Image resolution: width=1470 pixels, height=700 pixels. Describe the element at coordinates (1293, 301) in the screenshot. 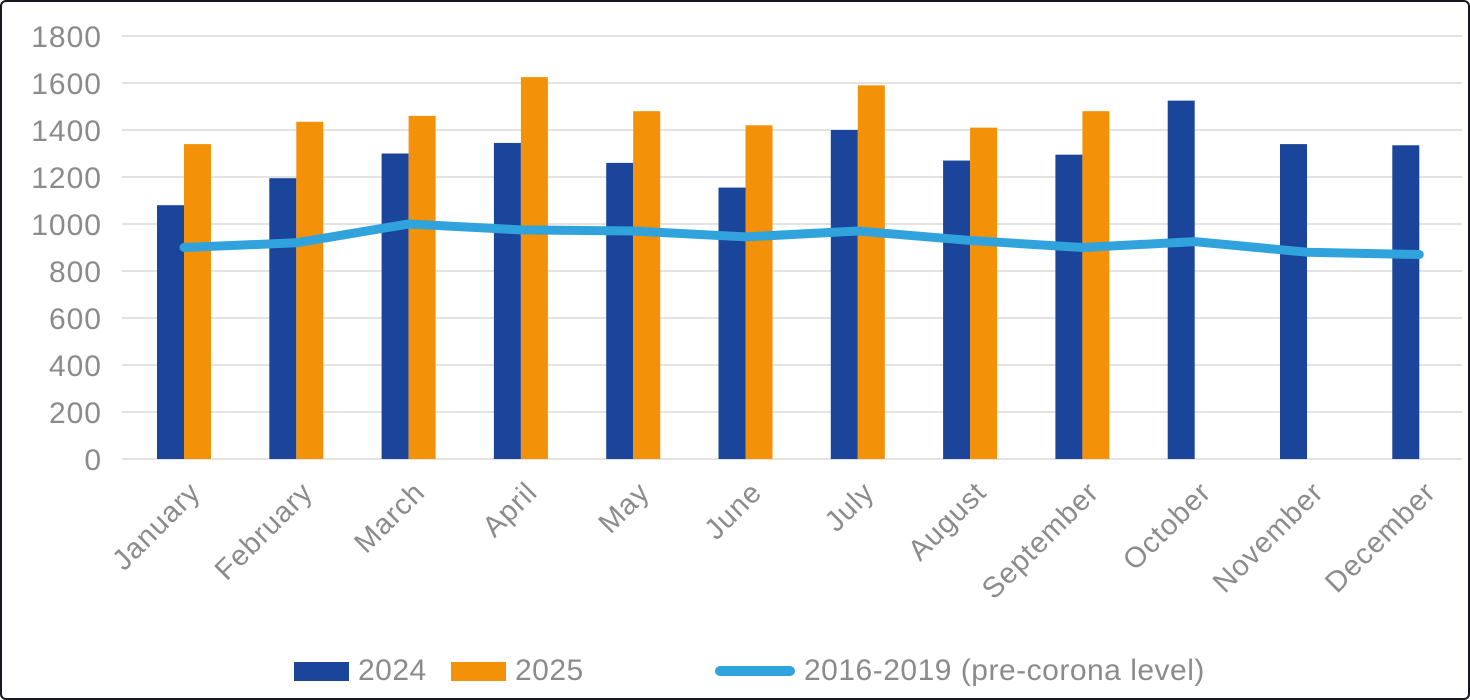

I see `bar-2024-november` at that location.